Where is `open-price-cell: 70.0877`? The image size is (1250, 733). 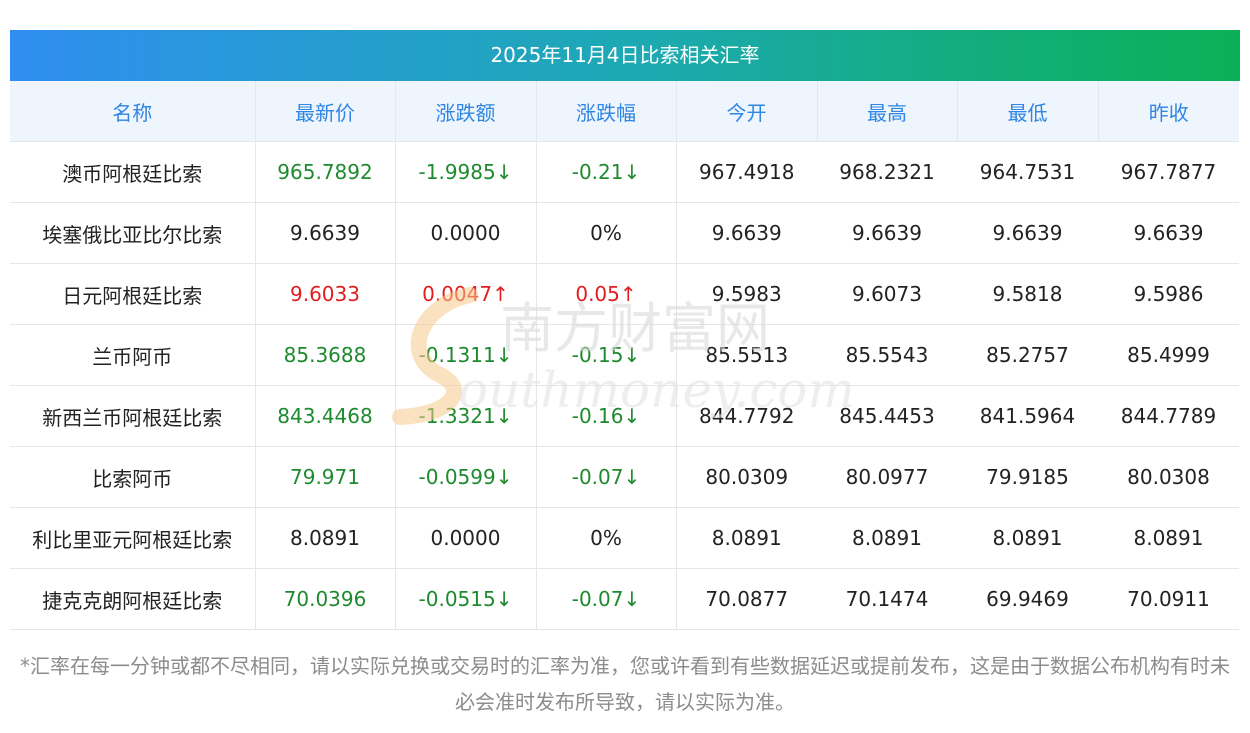 open-price-cell: 70.0877 is located at coordinates (746, 599).